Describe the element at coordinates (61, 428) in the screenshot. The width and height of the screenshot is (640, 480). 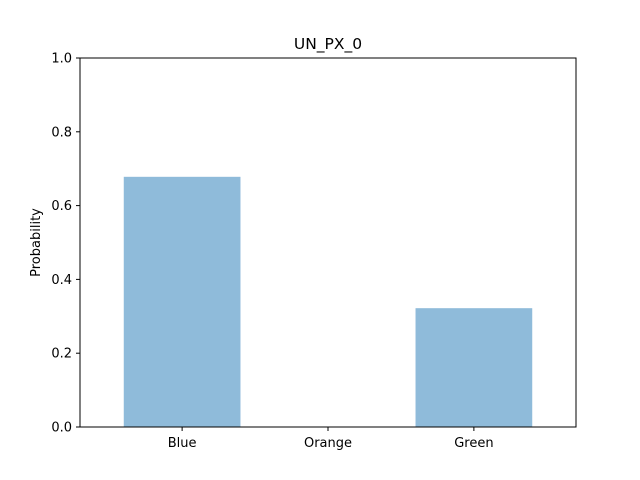
I see `y-tick-label: 0.0` at that location.